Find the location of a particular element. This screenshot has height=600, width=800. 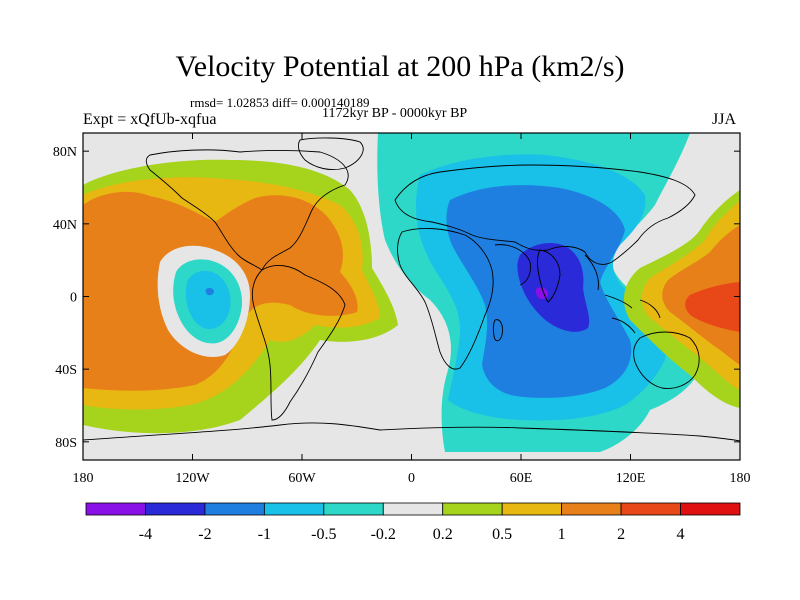

colorbar-label: -2 is located at coordinates (204, 534).